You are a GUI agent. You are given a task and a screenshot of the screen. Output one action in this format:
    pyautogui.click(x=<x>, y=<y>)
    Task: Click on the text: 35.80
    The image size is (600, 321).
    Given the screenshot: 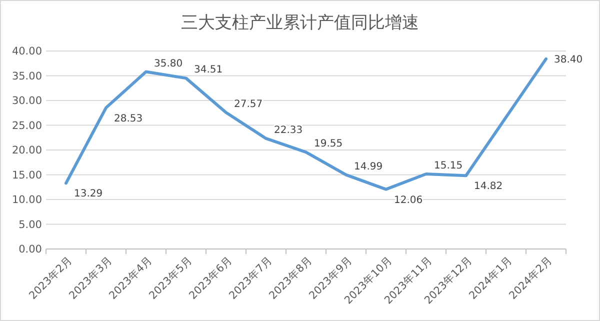 What is the action you would take?
    pyautogui.click(x=168, y=64)
    